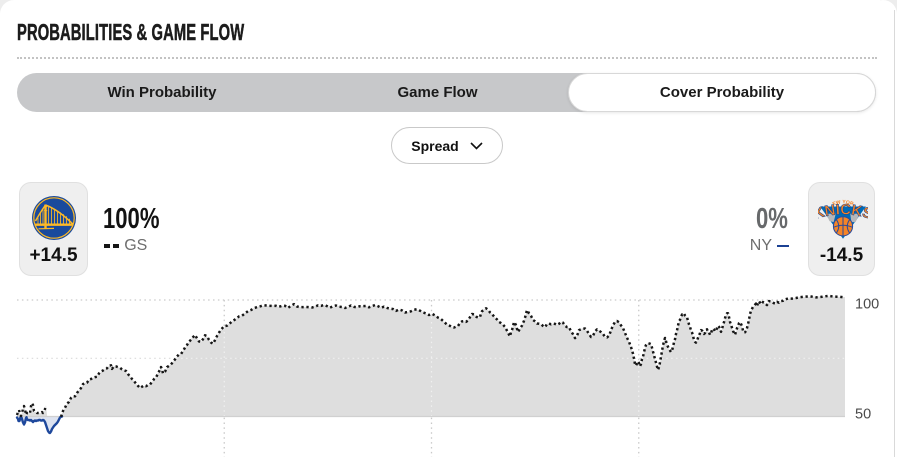  What do you see at coordinates (867, 305) in the screenshot?
I see `svg-text: 100` at bounding box center [867, 305].